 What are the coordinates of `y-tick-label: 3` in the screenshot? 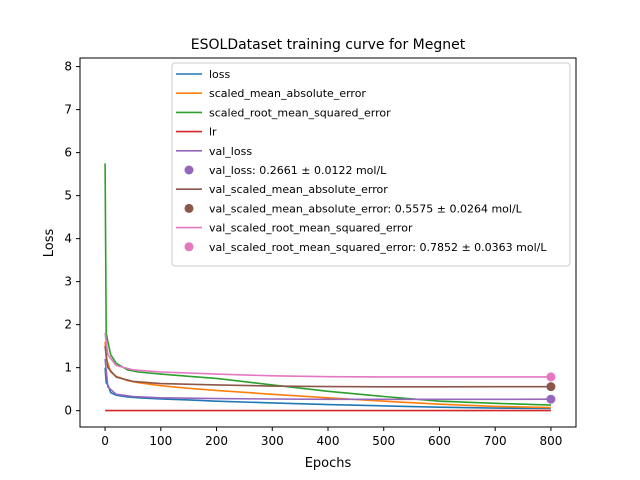 It's located at (68, 282).